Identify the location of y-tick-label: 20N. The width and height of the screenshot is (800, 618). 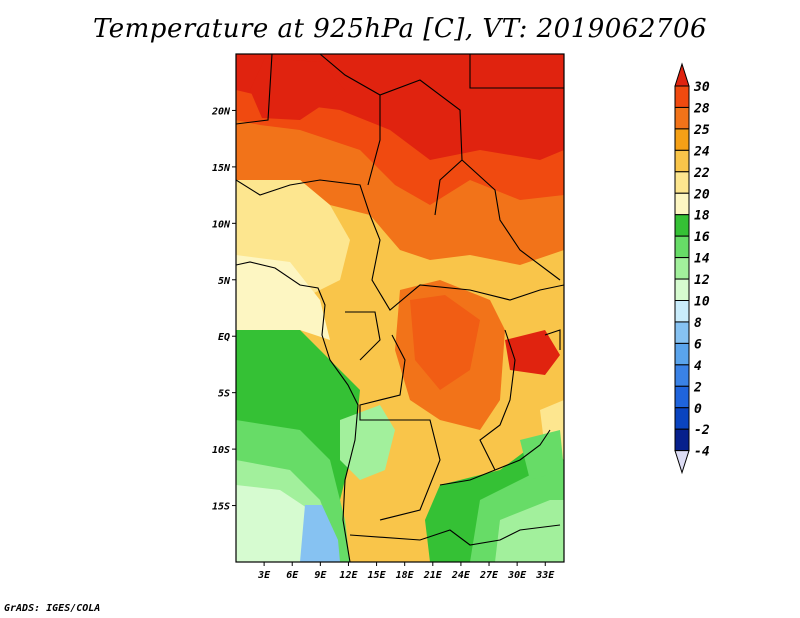
(221, 111).